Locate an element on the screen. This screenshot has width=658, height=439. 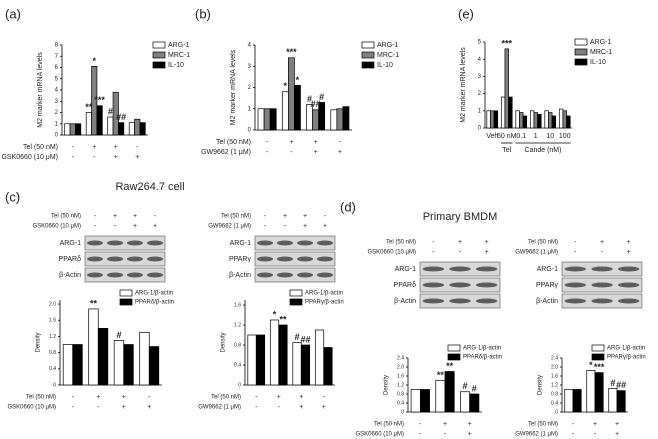
condition-label: GW9662 (1 μM) is located at coordinates (226, 152).